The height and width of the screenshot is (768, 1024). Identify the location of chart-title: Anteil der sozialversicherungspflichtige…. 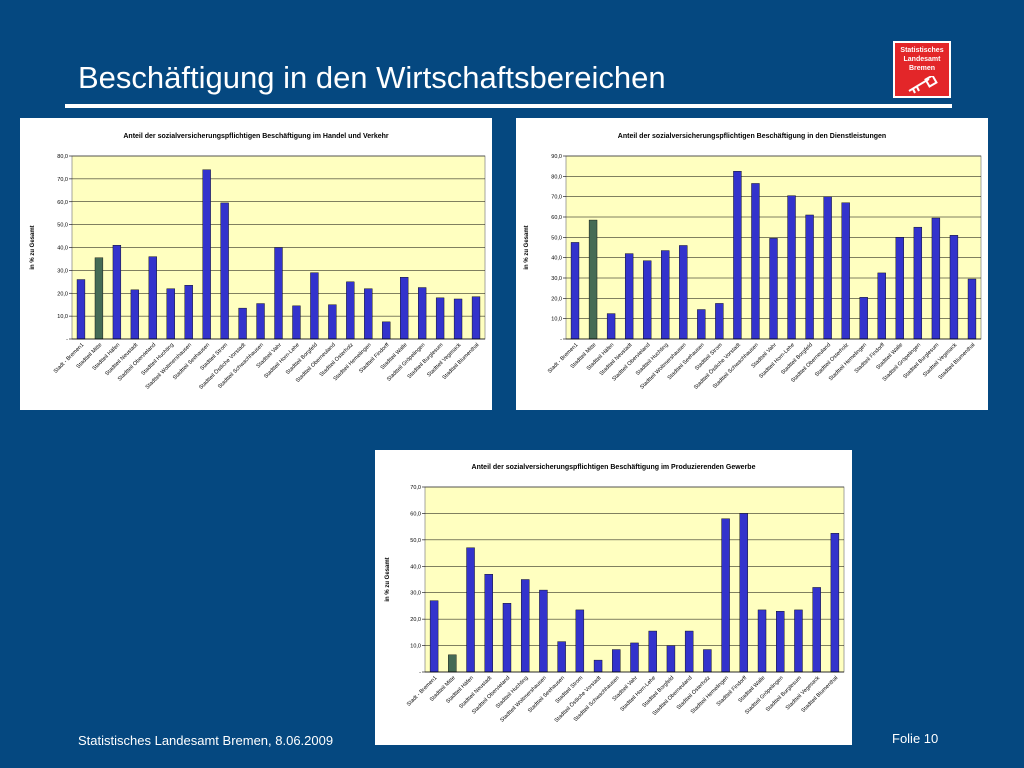
(752, 136).